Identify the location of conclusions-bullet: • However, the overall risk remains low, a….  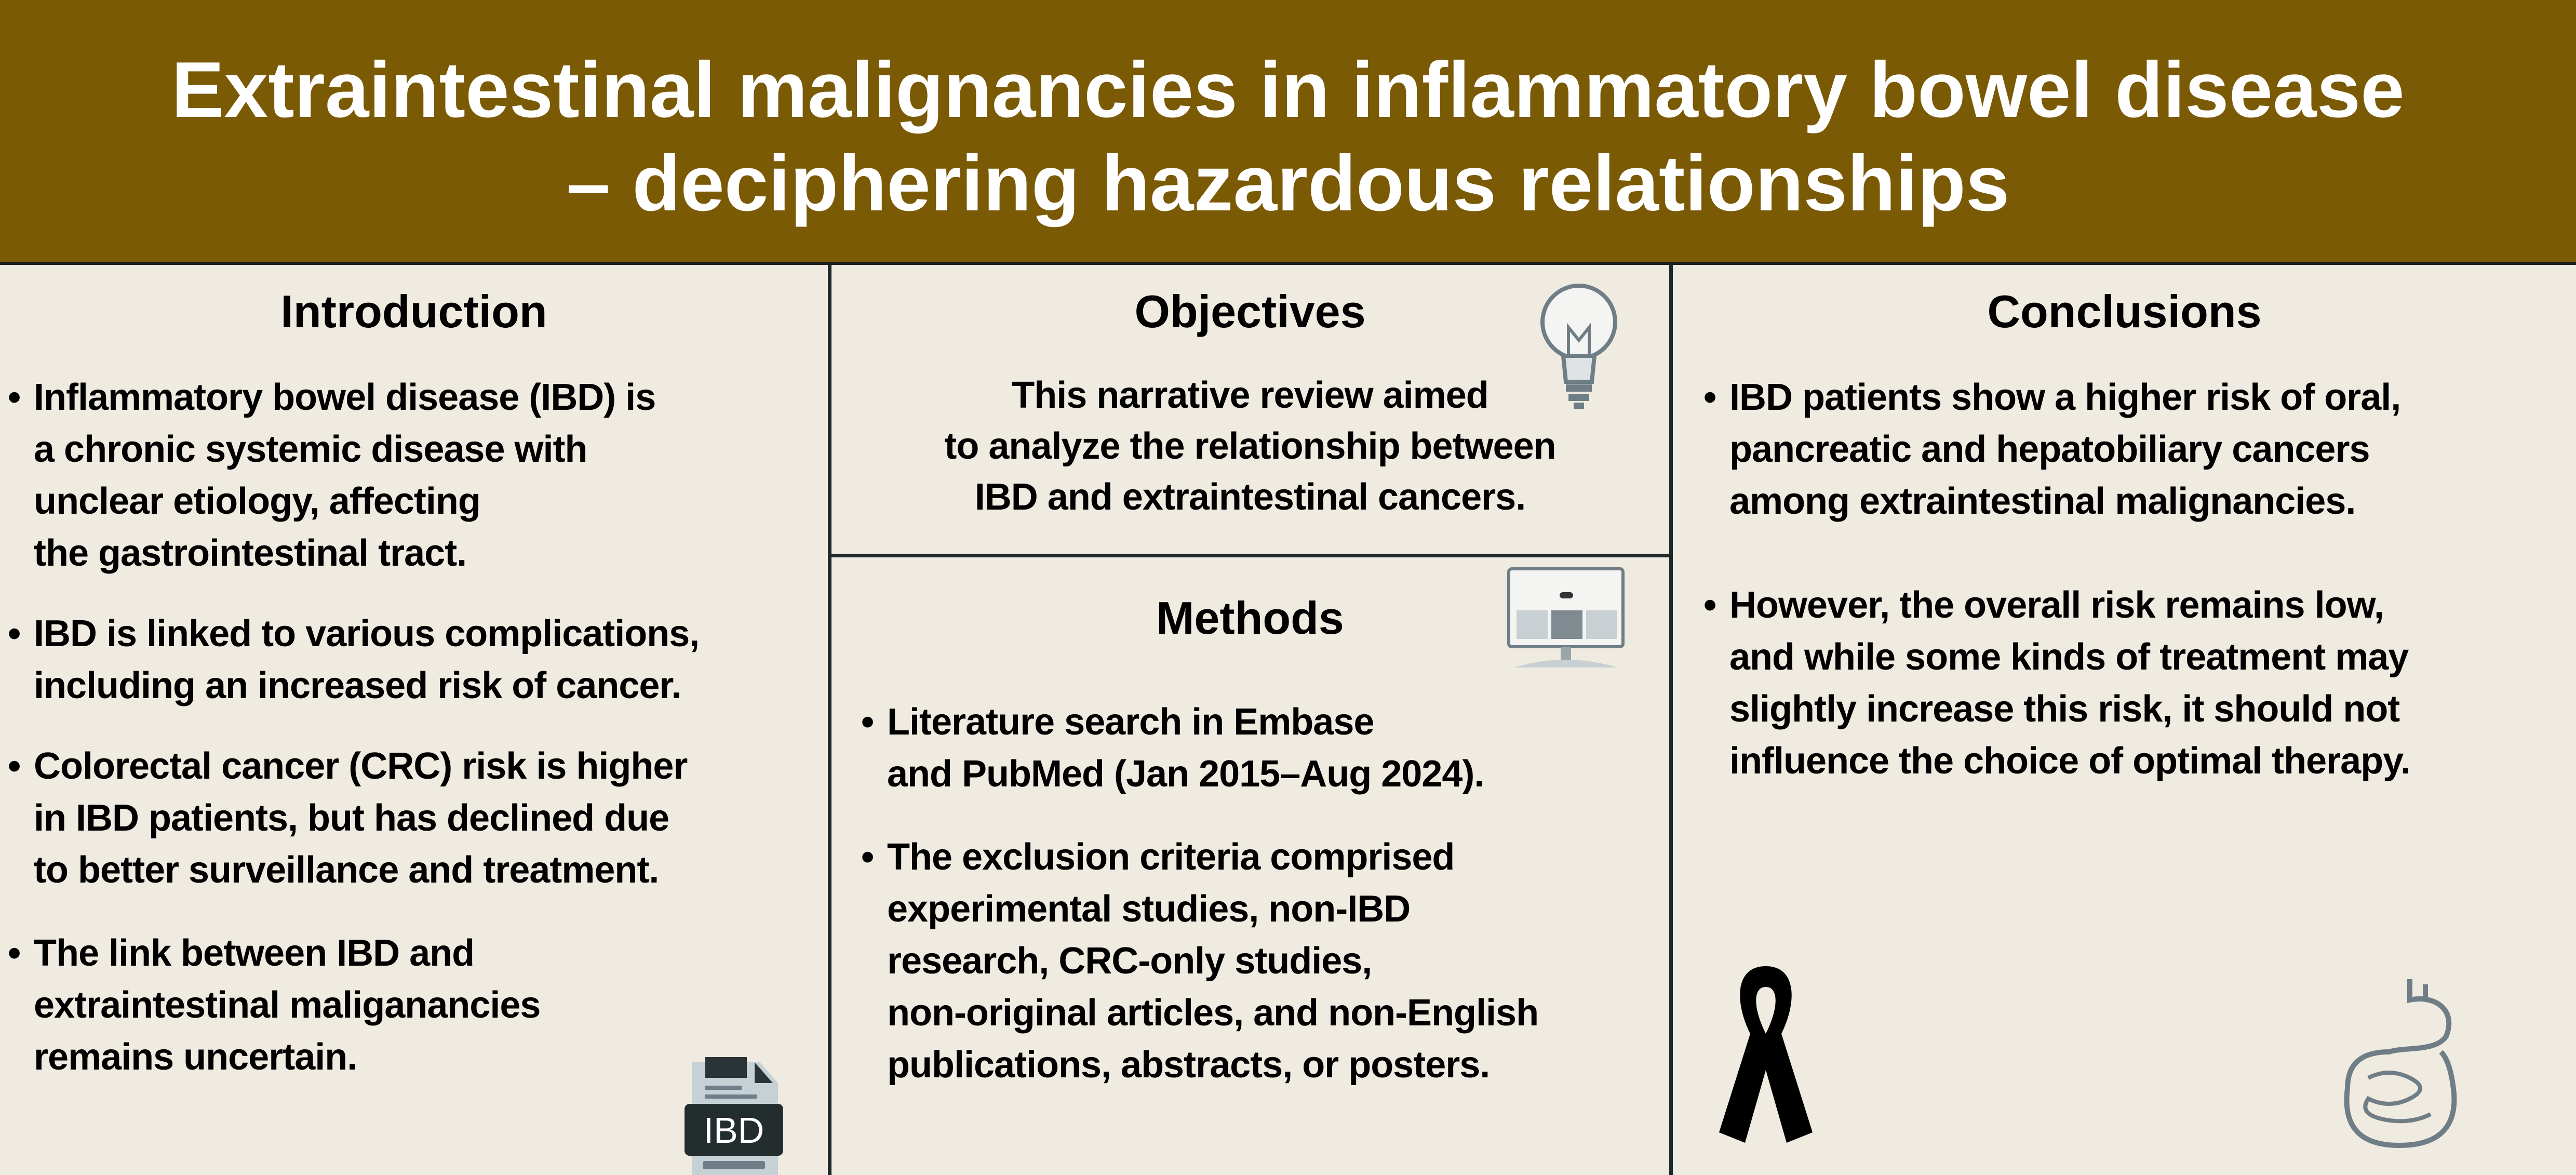
(2057, 683).